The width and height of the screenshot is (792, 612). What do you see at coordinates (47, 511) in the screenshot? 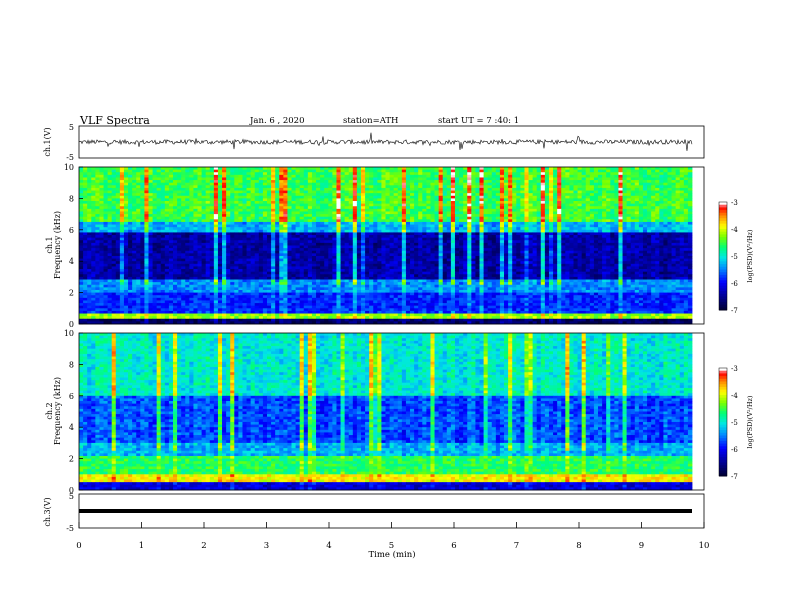
I see `ch3-ylabel: ch.3(V)` at bounding box center [47, 511].